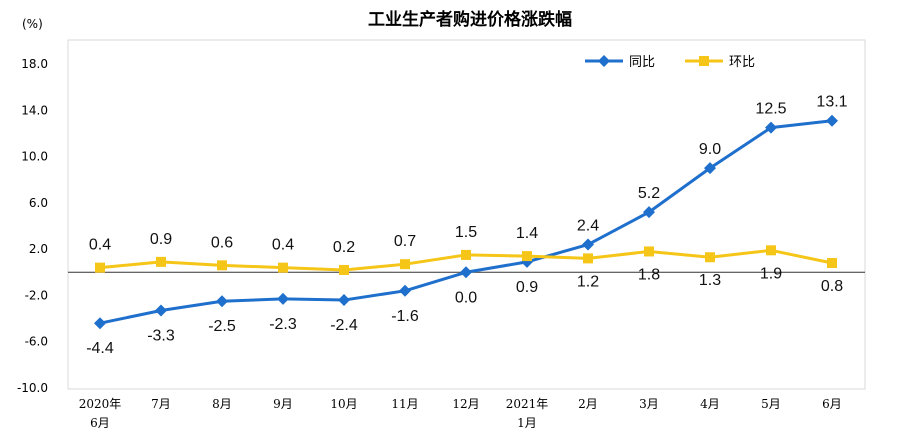 The width and height of the screenshot is (900, 438). What do you see at coordinates (527, 287) in the screenshot?
I see `data-label-yoy: 0.9` at bounding box center [527, 287].